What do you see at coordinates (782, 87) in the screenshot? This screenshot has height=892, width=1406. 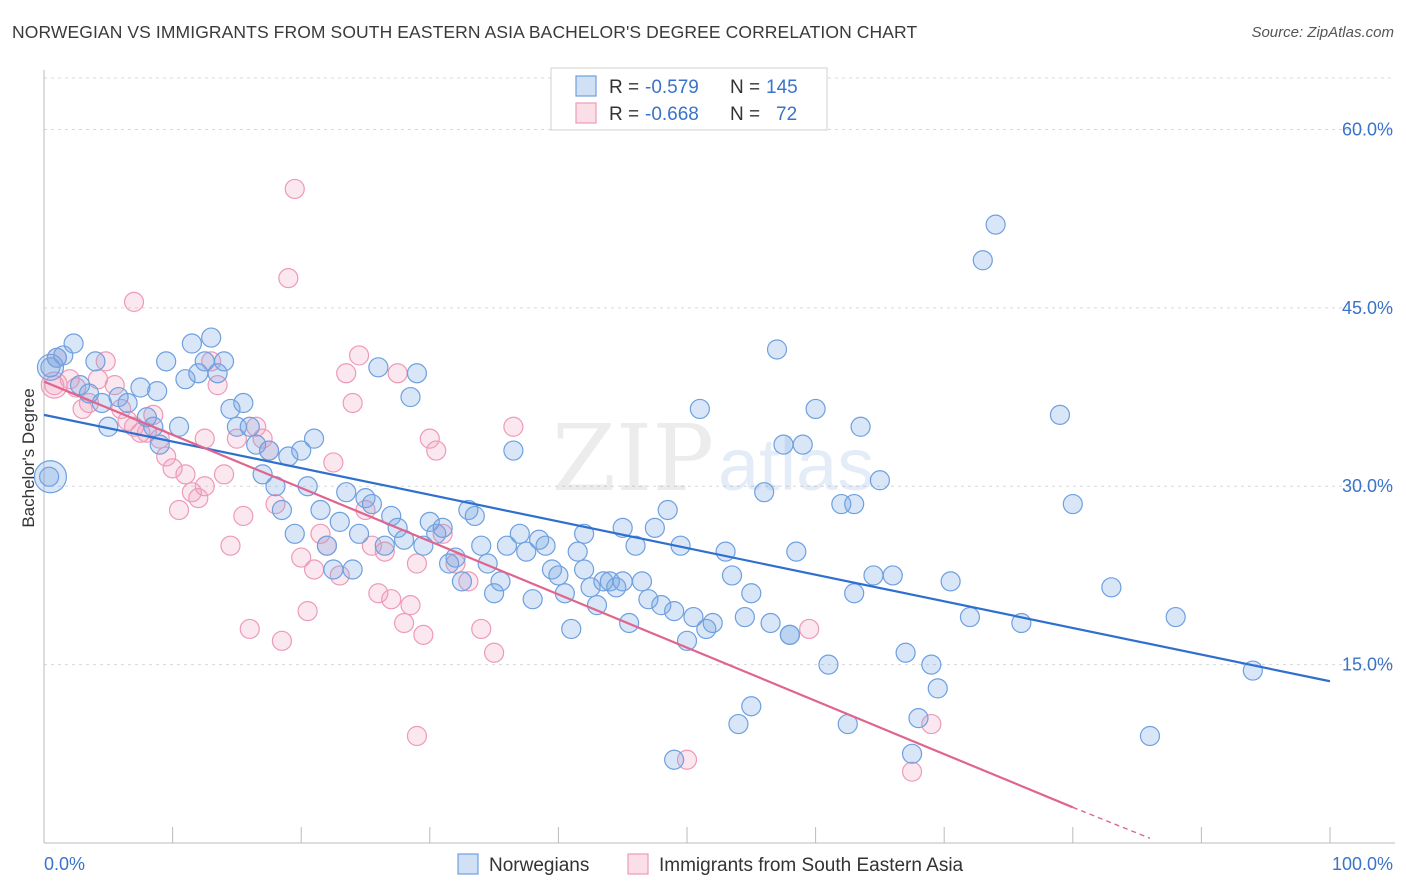 I see `legend-n-value-1: 145` at bounding box center [782, 87].